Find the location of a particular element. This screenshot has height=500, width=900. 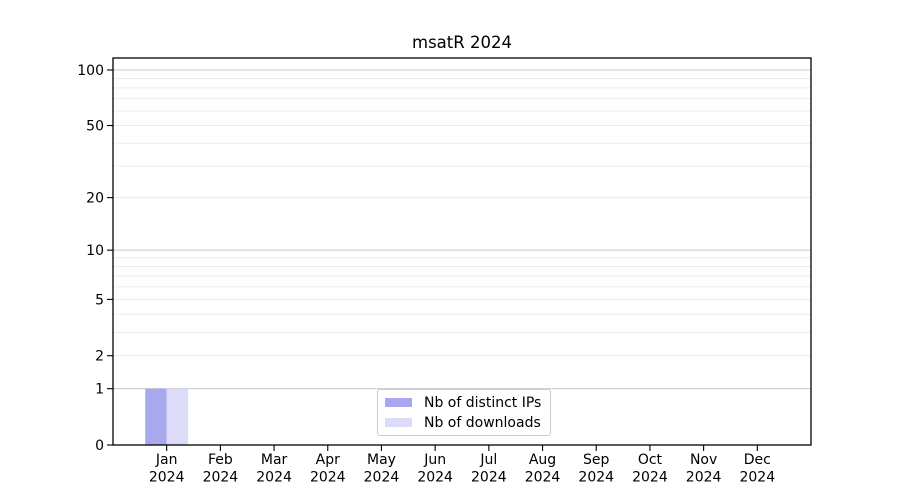

y-tick-label: 20 is located at coordinates (95, 199).